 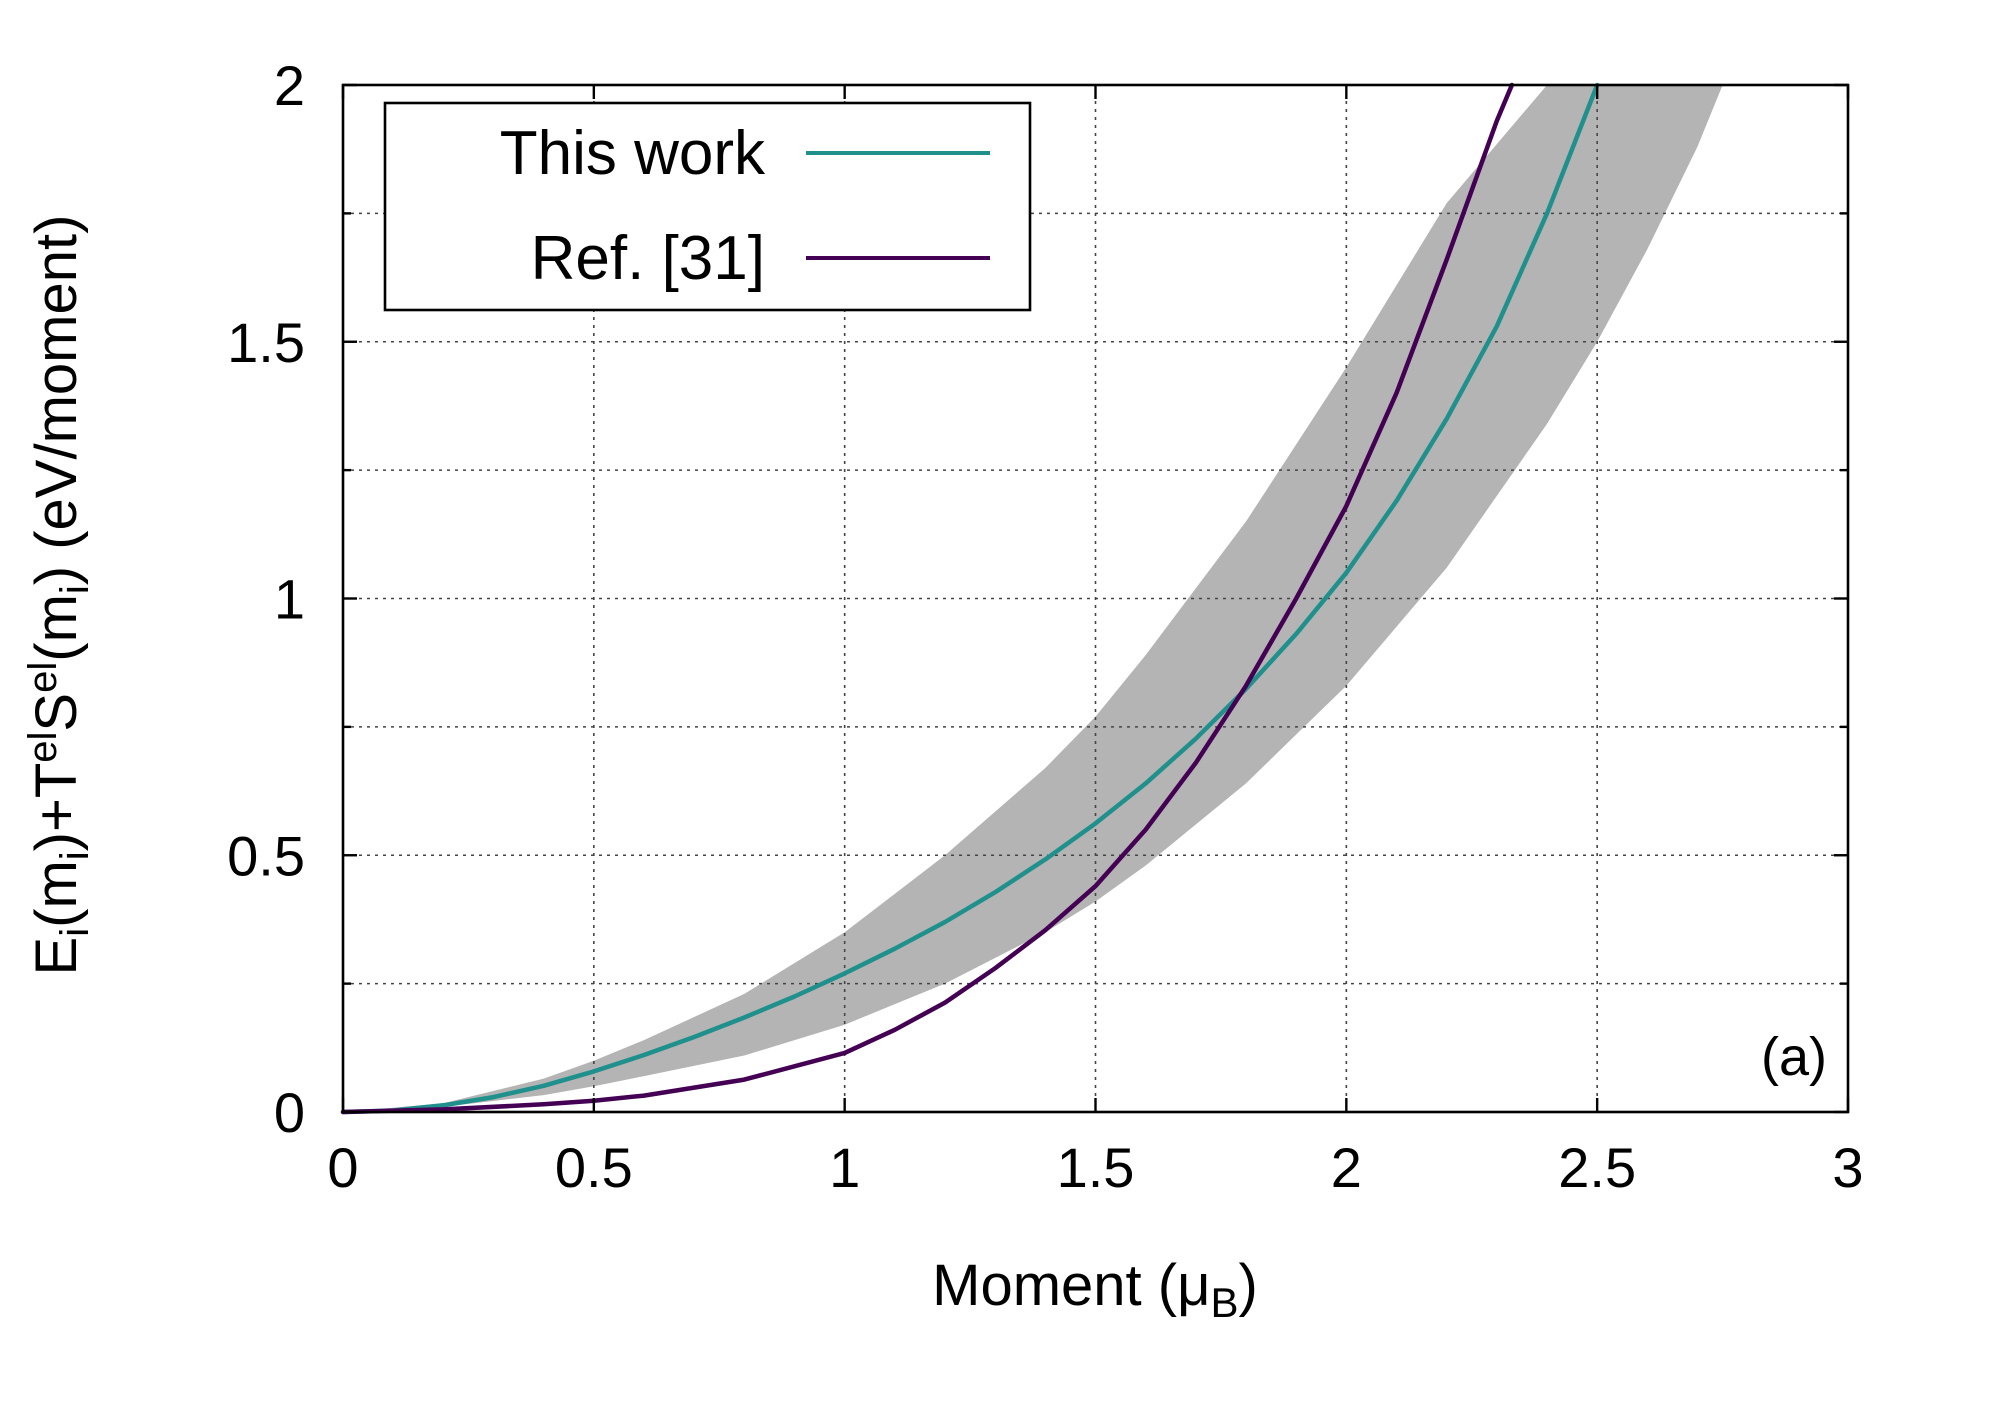 I want to click on y-axis-title-p6: ) (eV/moment), so click(x=56, y=400).